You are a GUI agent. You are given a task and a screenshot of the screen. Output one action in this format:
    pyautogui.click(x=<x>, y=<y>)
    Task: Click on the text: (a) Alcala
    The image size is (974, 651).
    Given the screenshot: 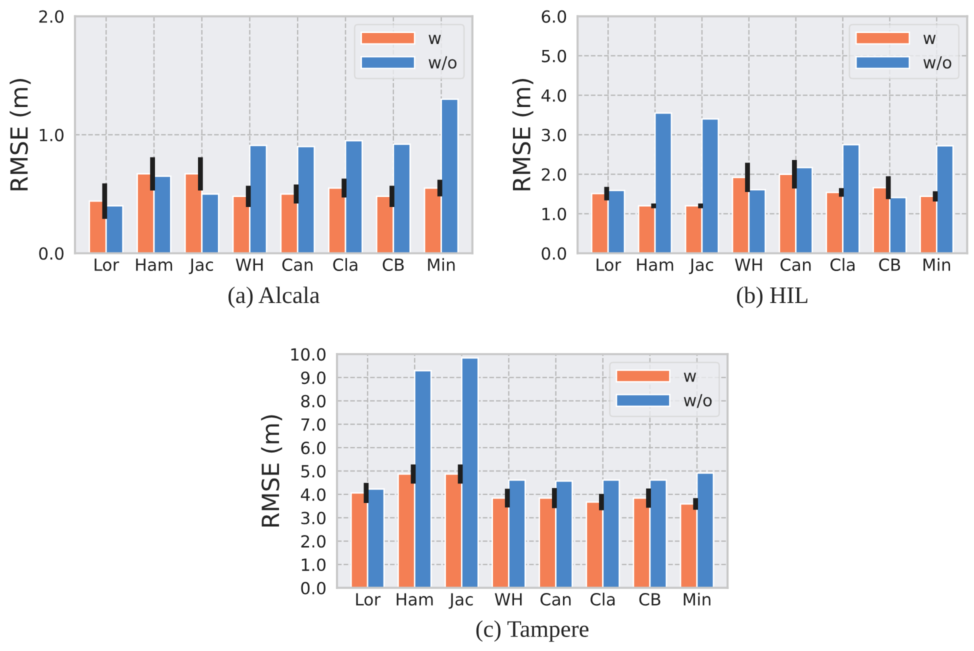 What is the action you would take?
    pyautogui.click(x=274, y=297)
    